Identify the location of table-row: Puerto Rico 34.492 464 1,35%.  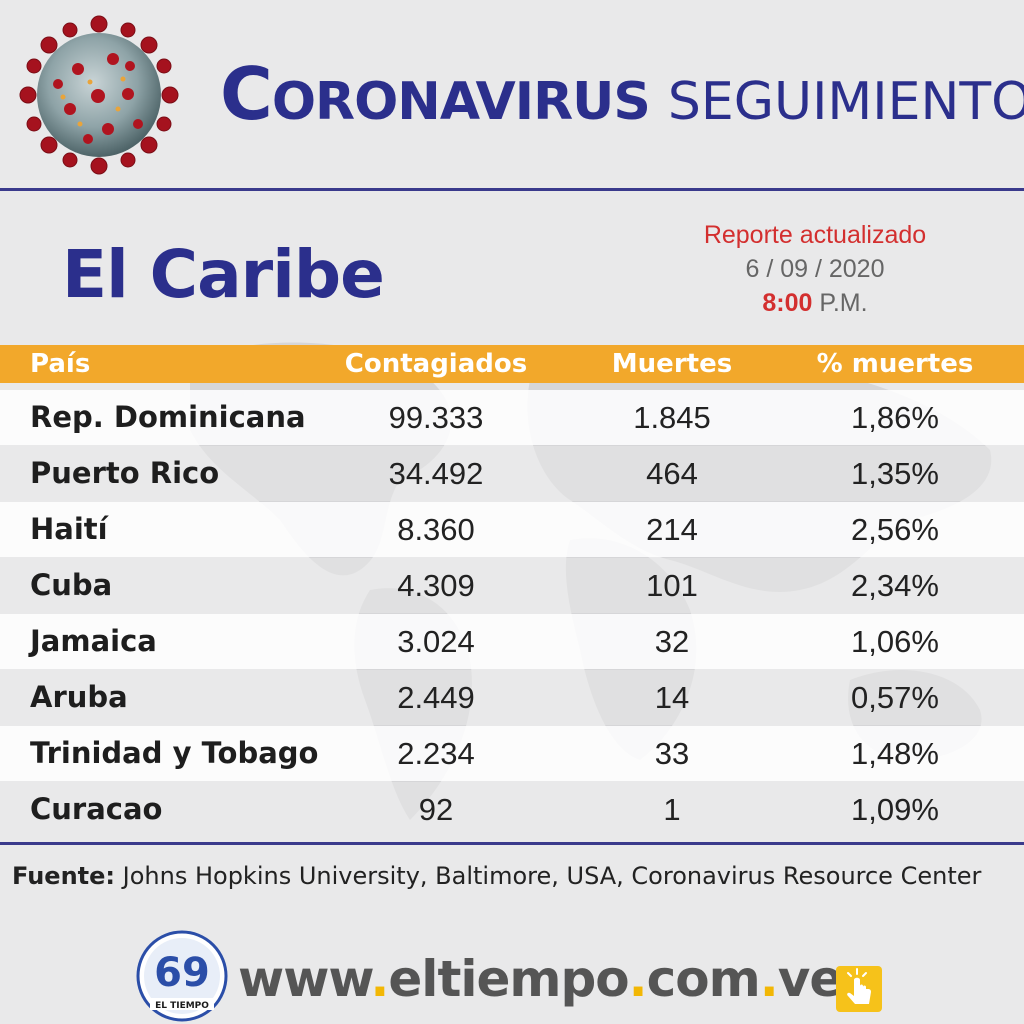
(512, 473).